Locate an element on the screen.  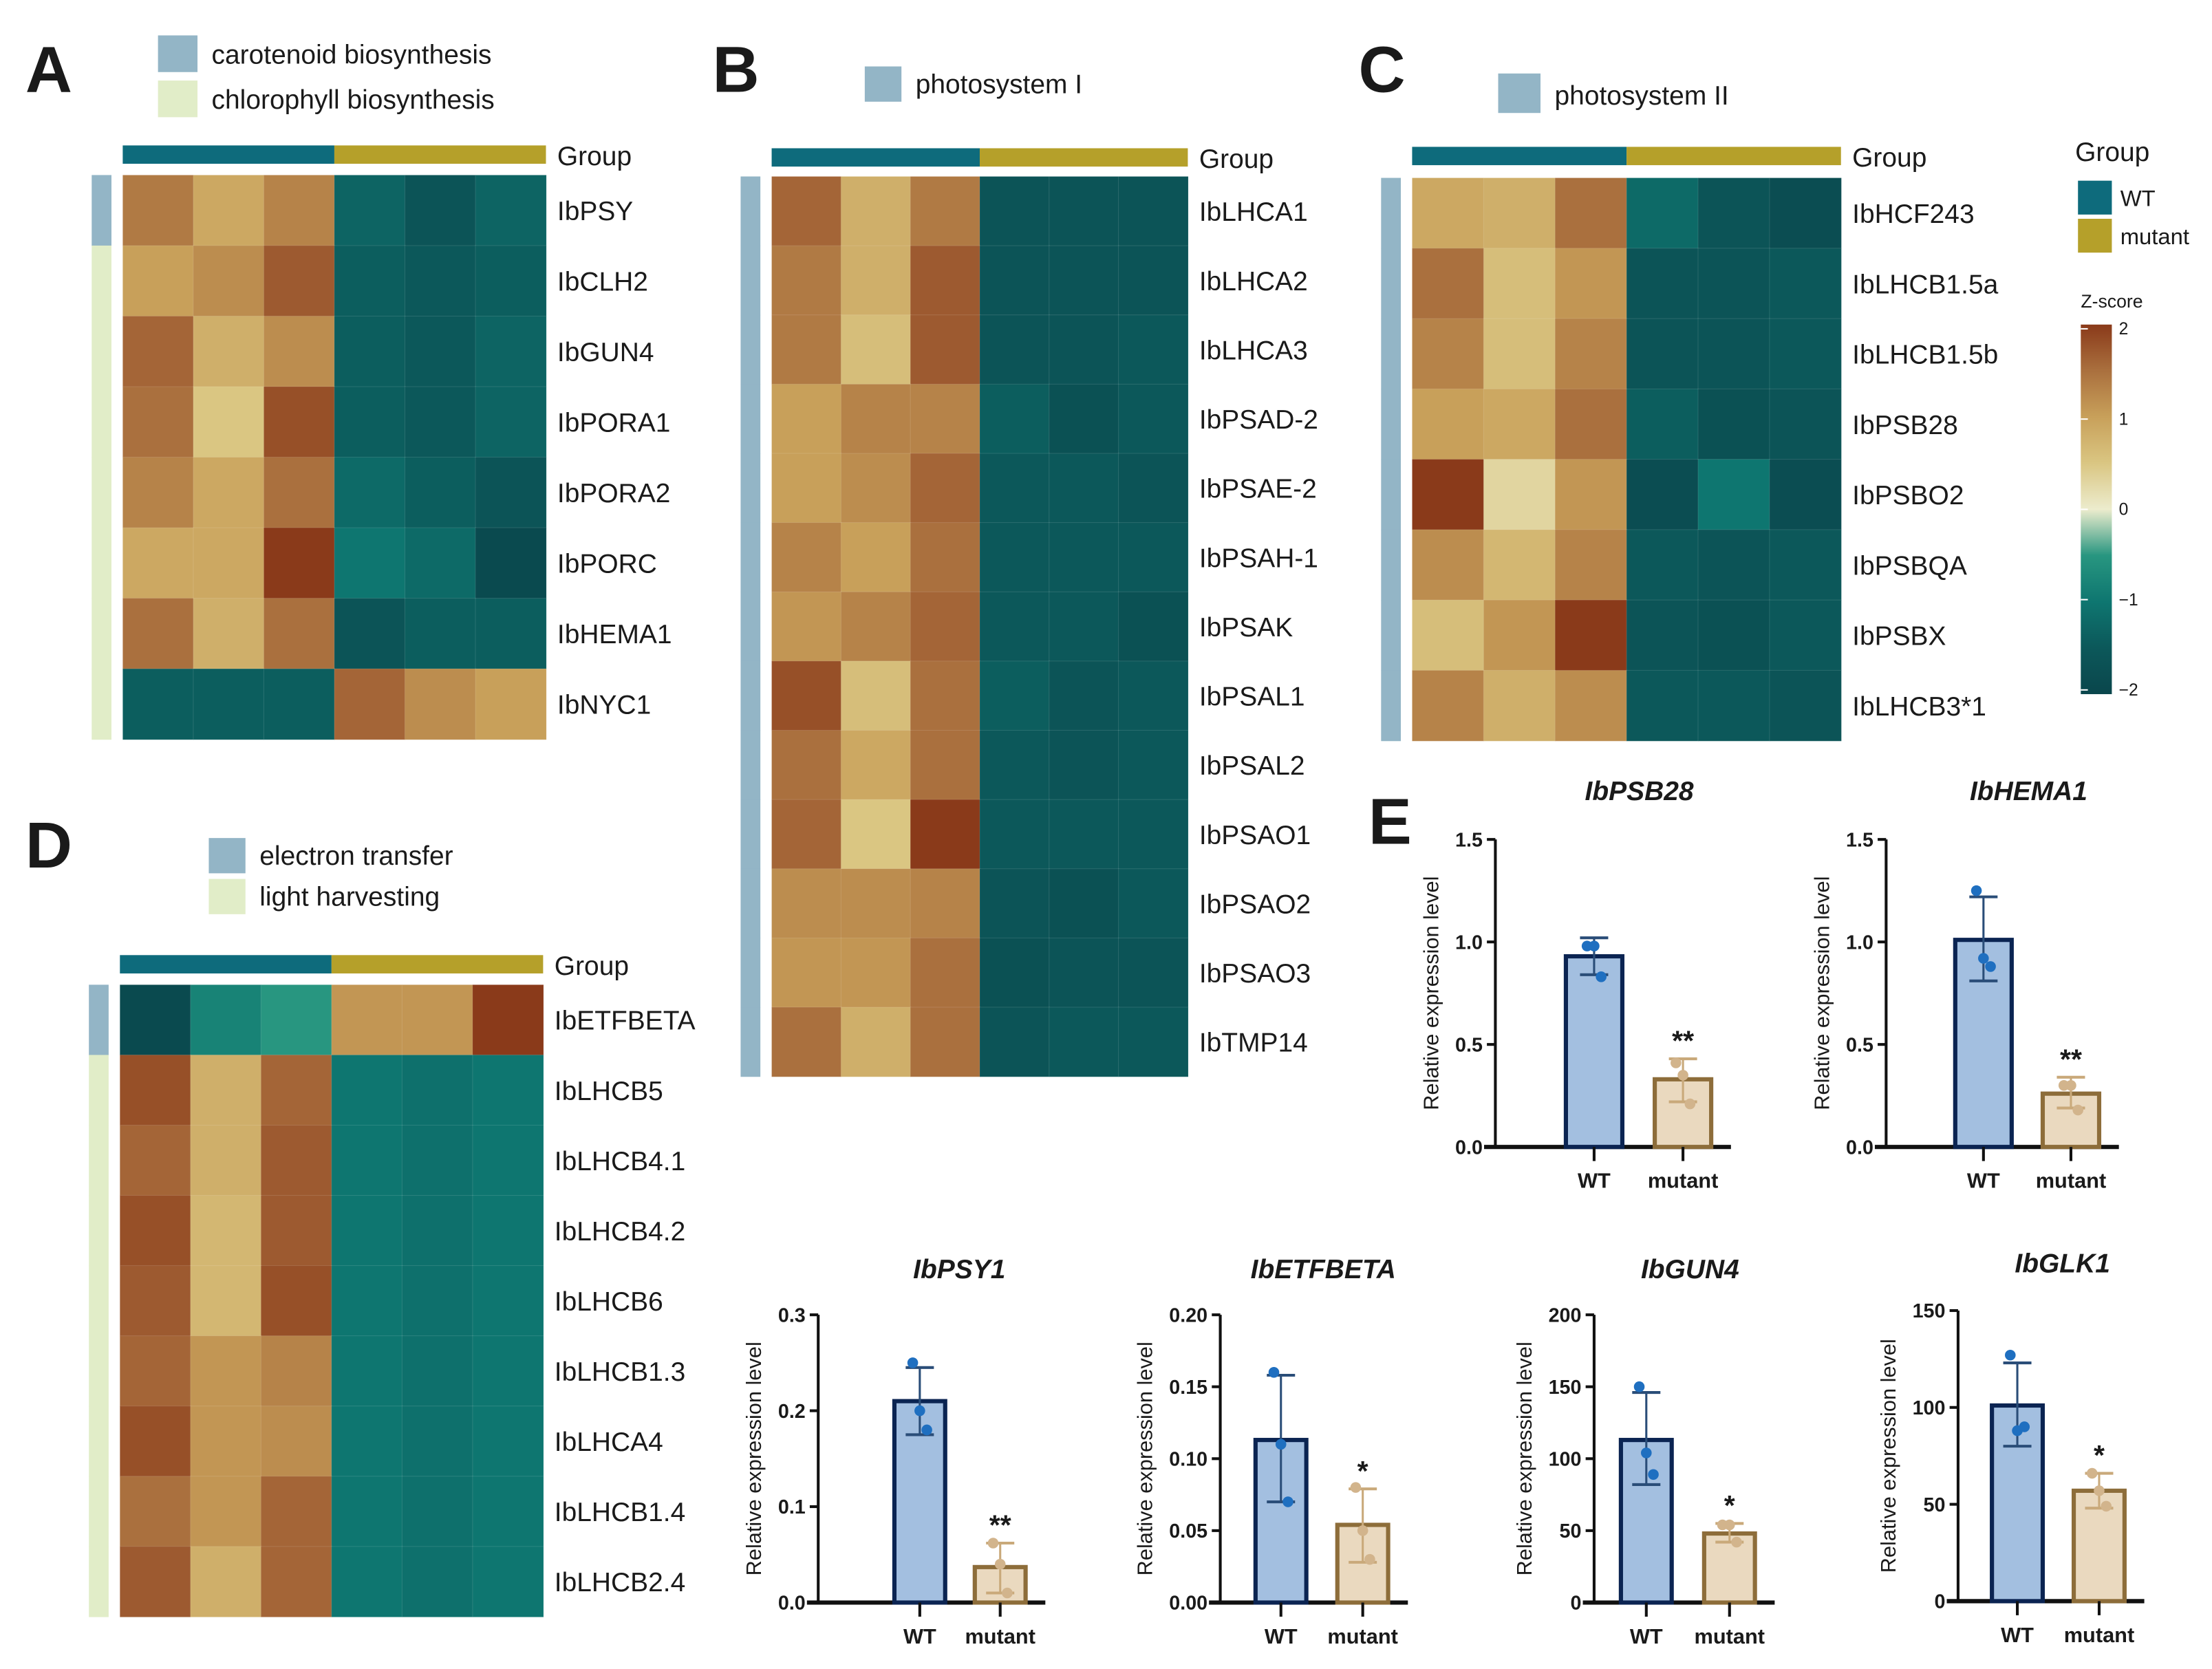
gene-label: IbLHCA1 is located at coordinates (1254, 212).